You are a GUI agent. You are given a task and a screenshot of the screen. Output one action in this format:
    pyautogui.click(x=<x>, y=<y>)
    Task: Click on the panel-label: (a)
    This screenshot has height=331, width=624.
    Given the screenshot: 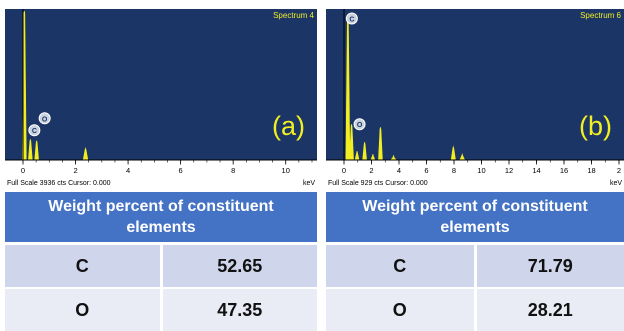 What is the action you would take?
    pyautogui.click(x=288, y=126)
    